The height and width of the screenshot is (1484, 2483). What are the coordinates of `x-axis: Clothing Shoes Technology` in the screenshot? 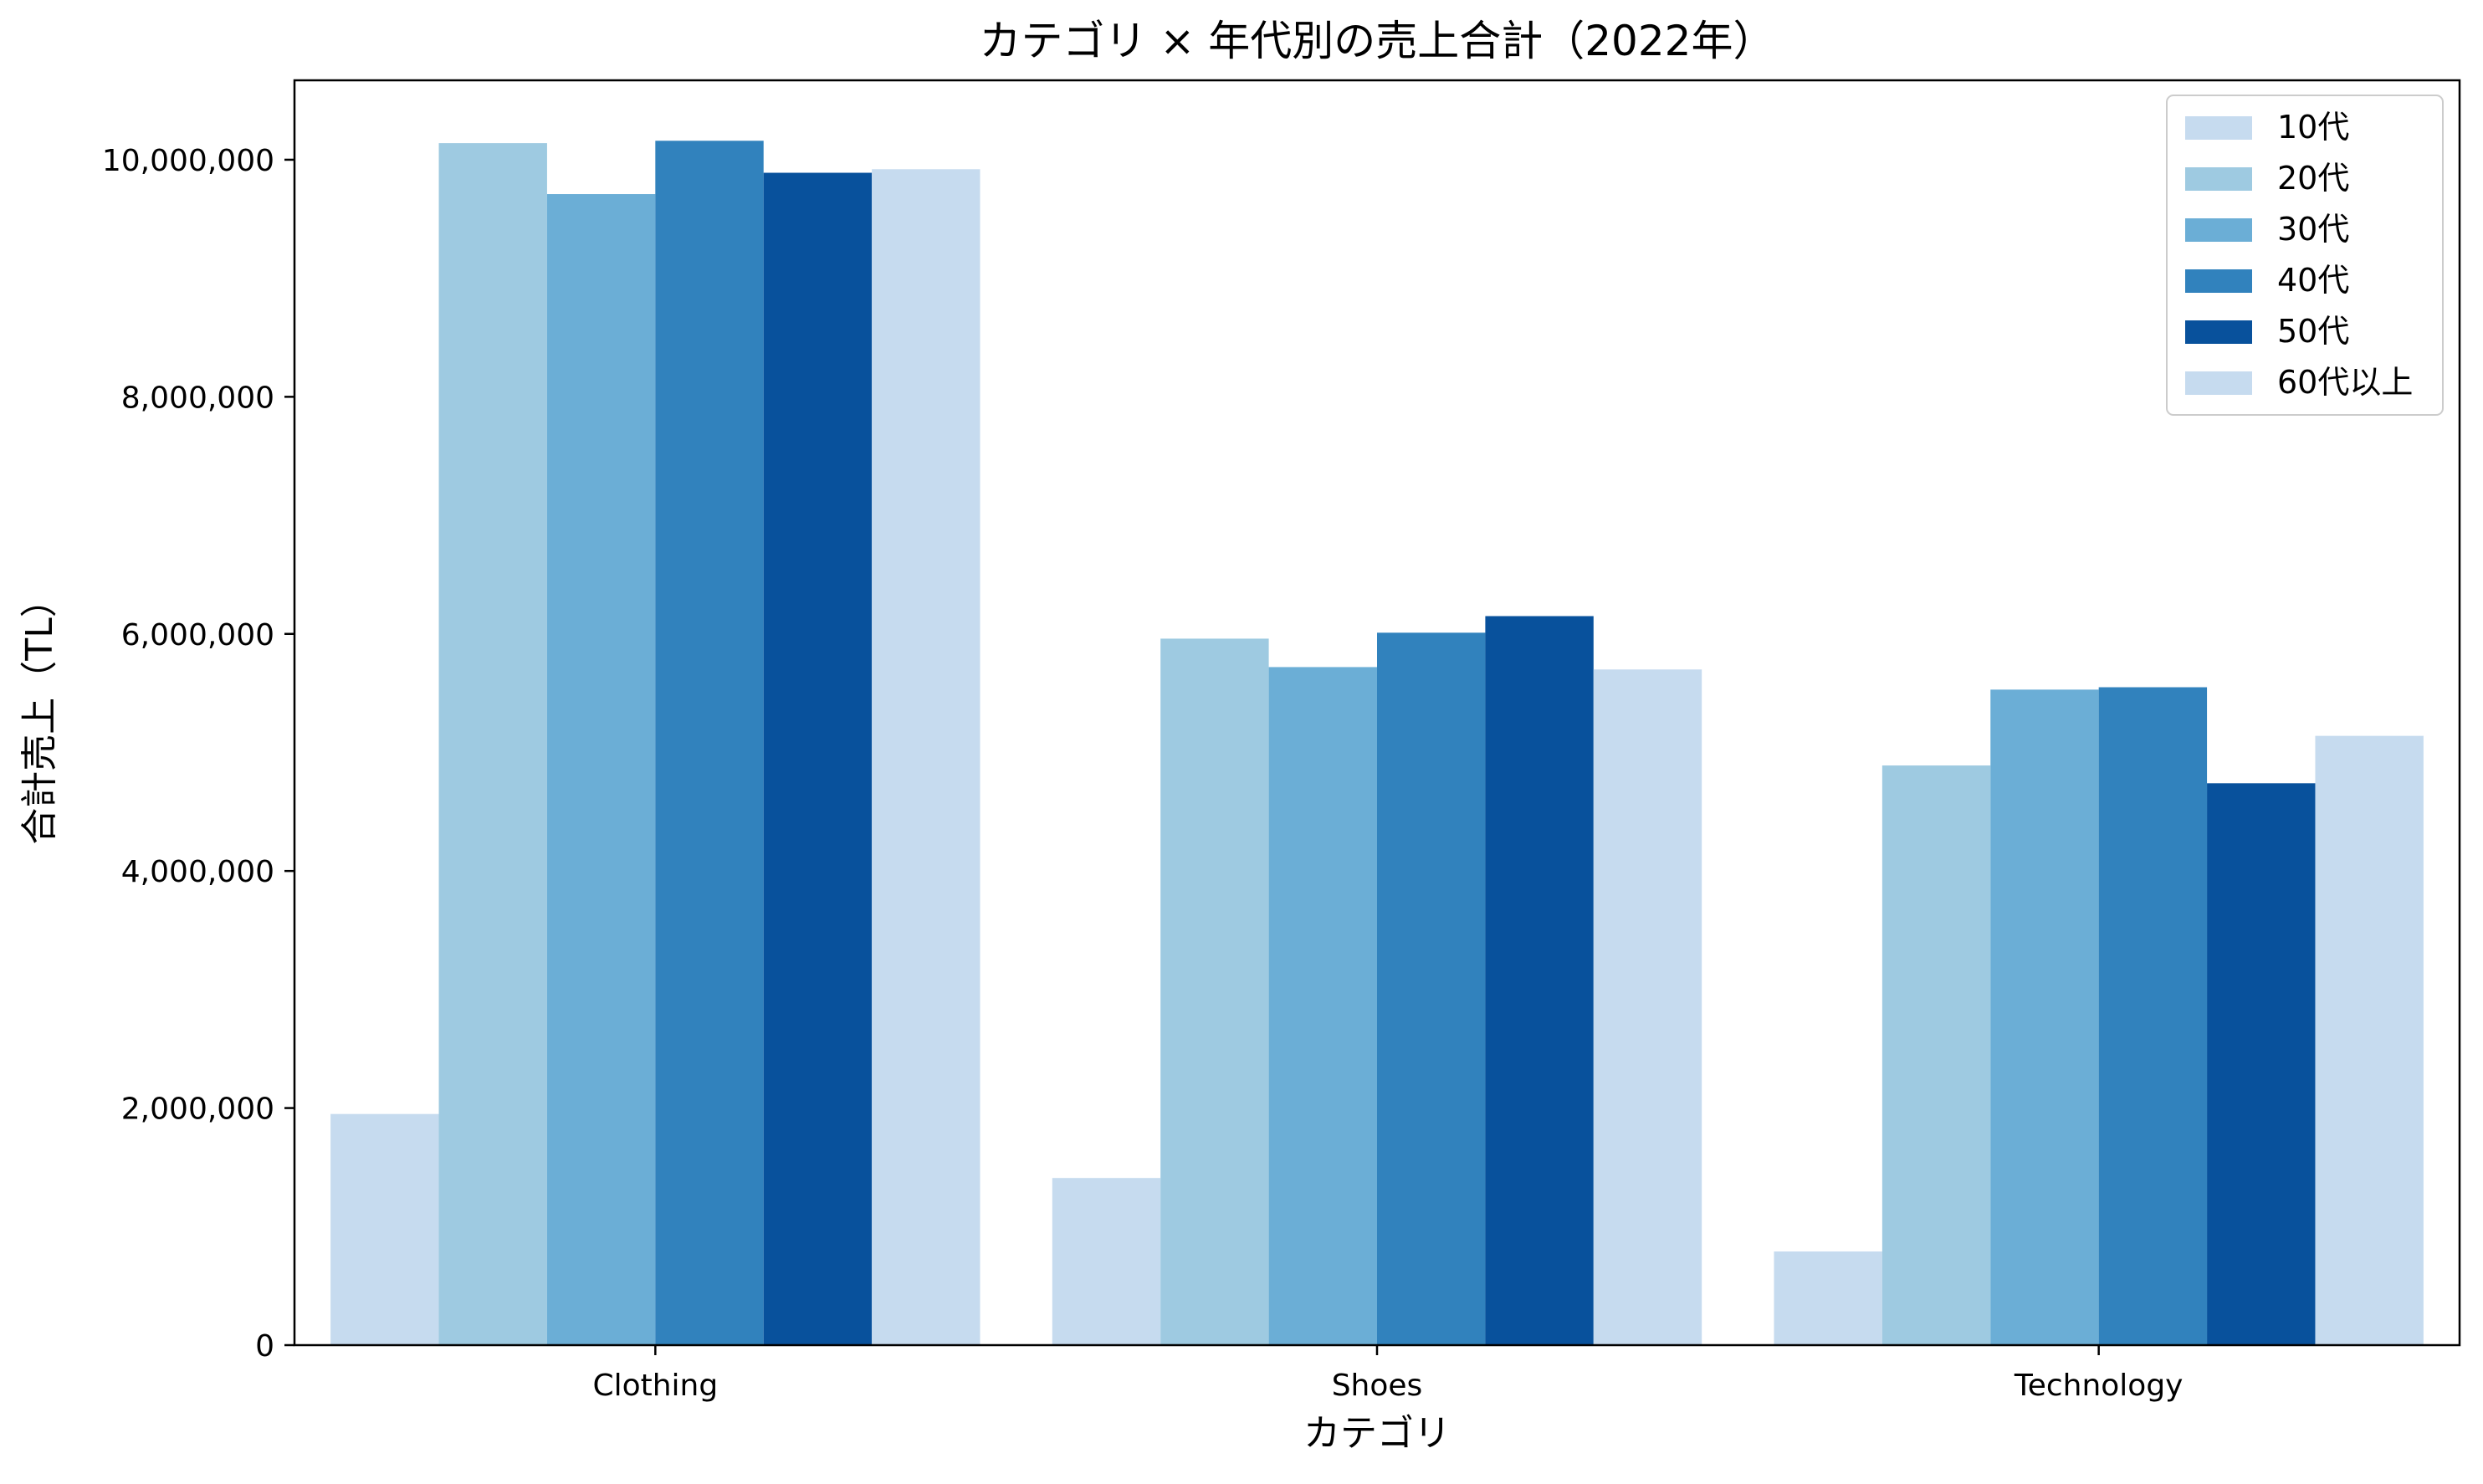 It's located at (1387, 1374).